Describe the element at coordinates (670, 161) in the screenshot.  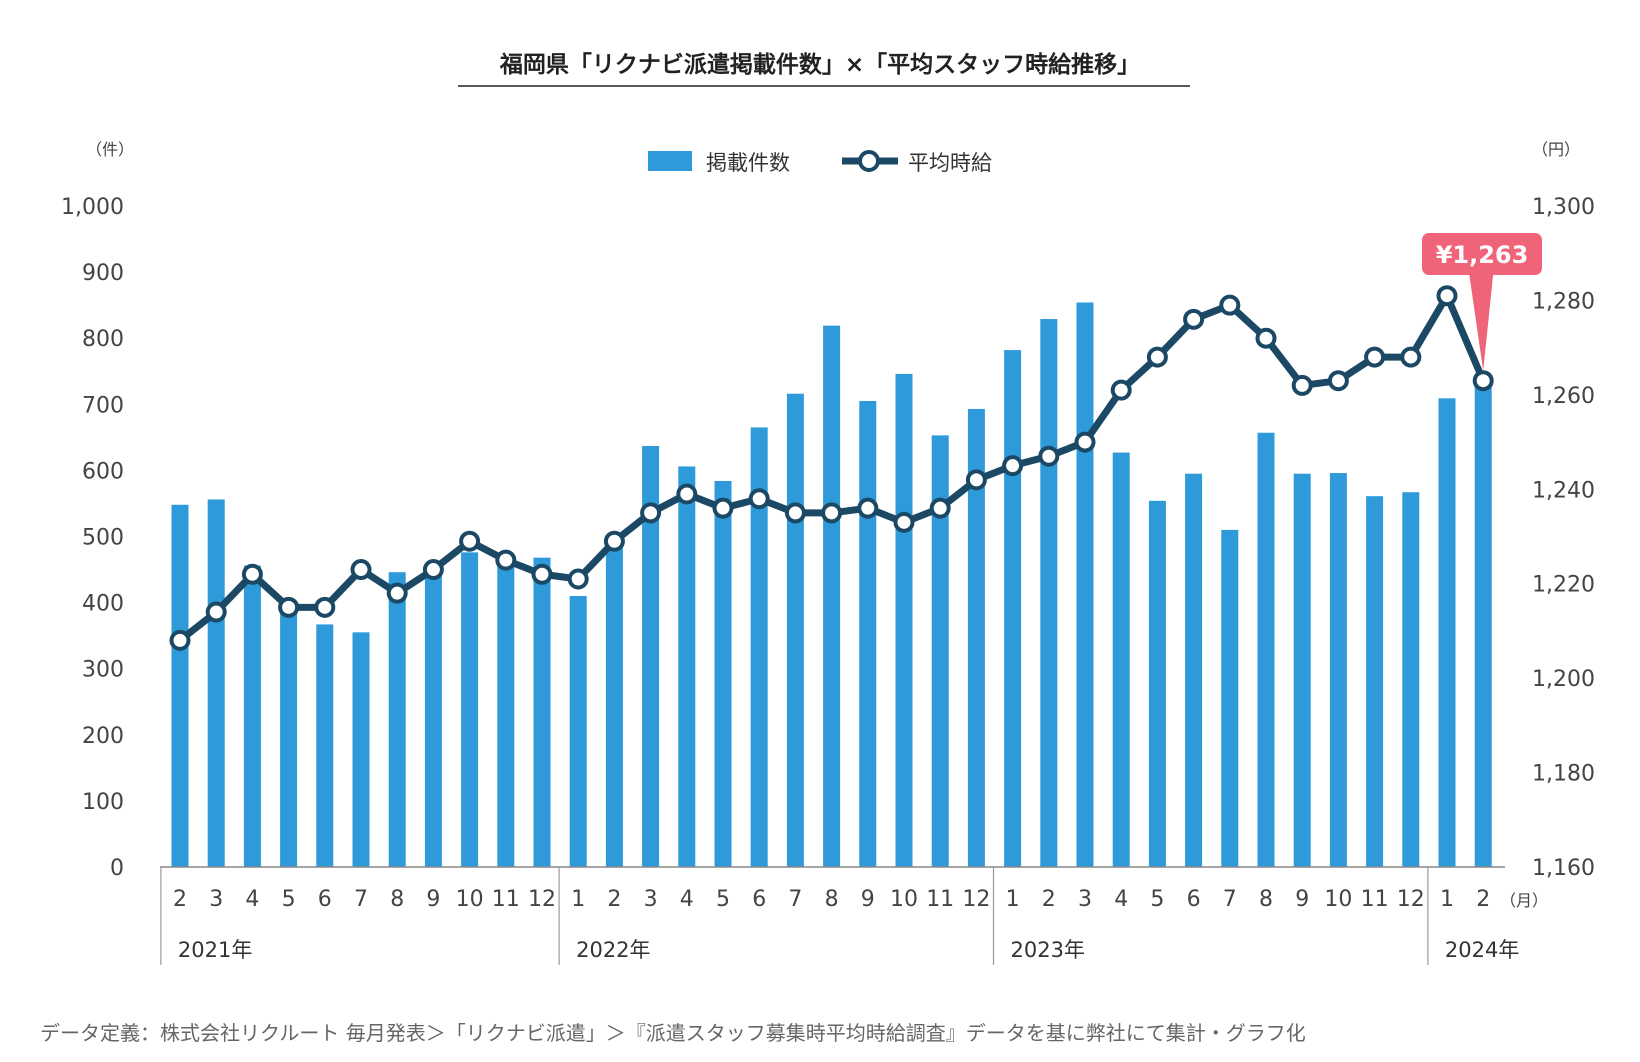
I see `legend-bar-swatch` at that location.